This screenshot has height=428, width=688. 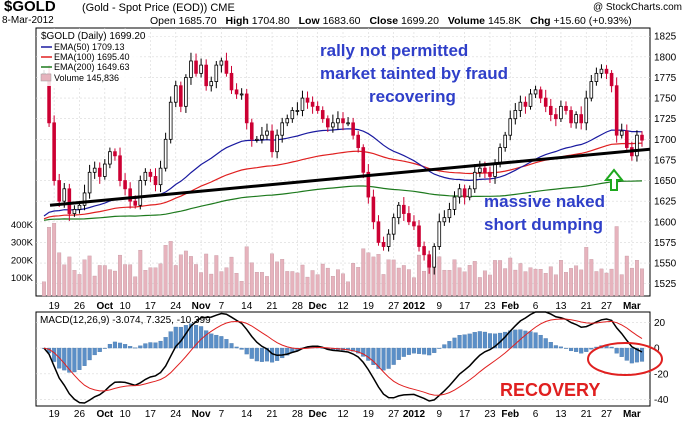 What do you see at coordinates (665, 202) in the screenshot?
I see `price-tick-label: 1625` at bounding box center [665, 202].